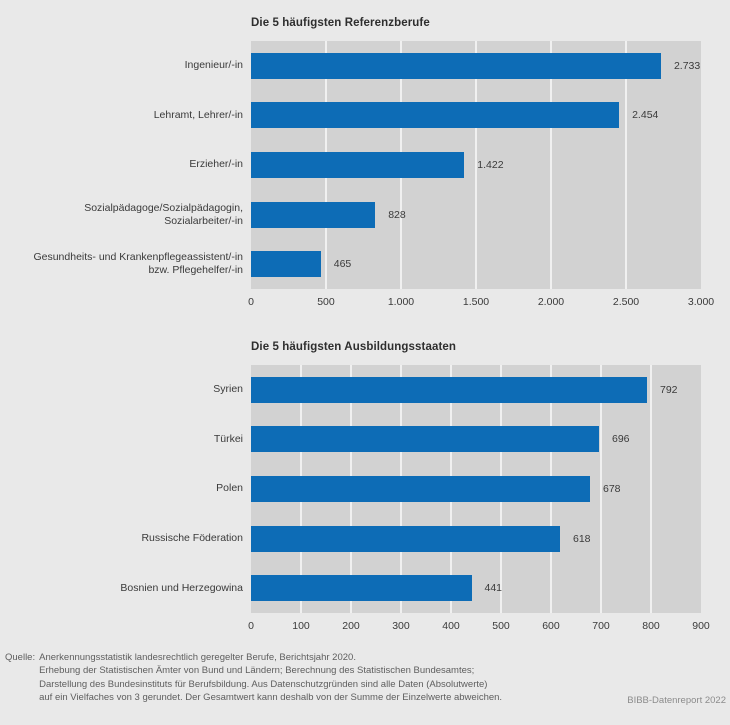  What do you see at coordinates (397, 214) in the screenshot?
I see `value-label: 828` at bounding box center [397, 214].